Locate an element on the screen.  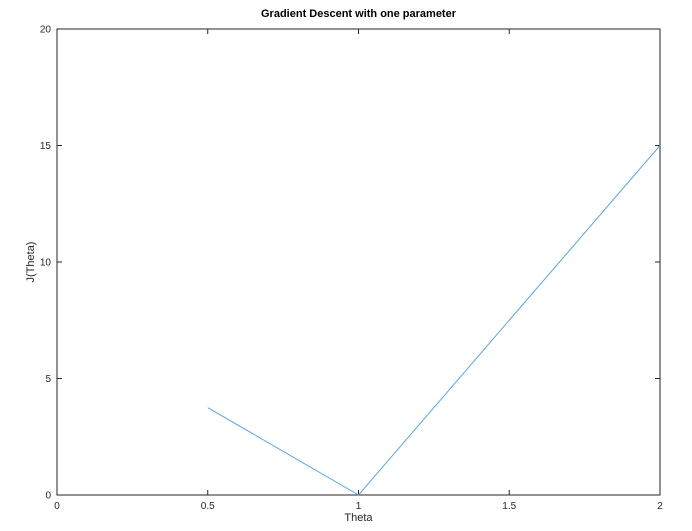
y-tick-label: 10 is located at coordinates (46, 263).